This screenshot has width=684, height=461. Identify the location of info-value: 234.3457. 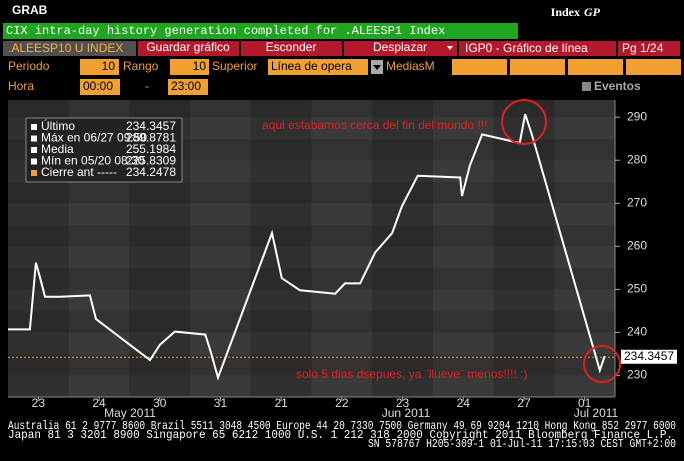
(151, 126).